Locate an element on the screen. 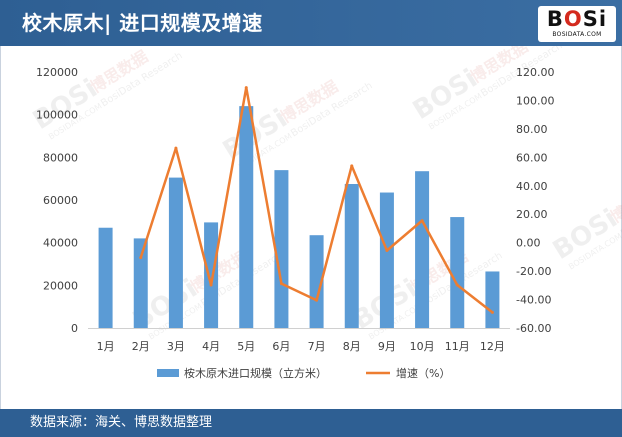  legend-bar-label: 桉木原木进口规模（立方米） is located at coordinates (255, 373).